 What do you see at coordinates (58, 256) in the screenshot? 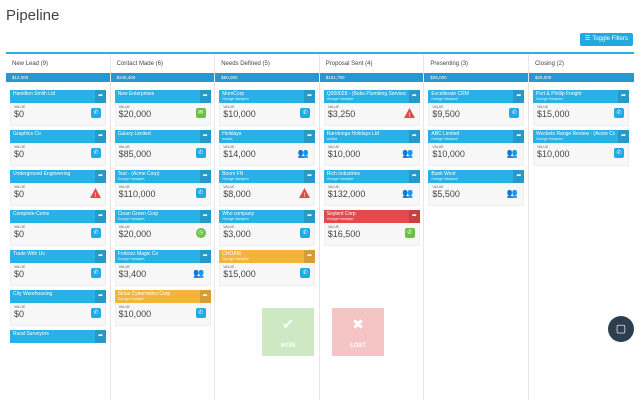
I see `card-header: Trade With Us ➦` at bounding box center [58, 256].